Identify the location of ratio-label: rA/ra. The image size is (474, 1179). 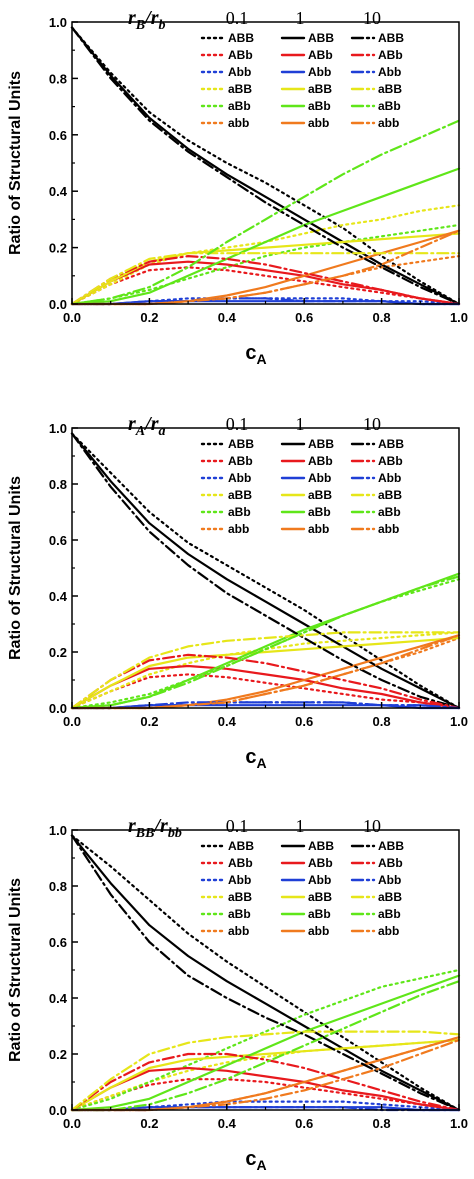
(147, 426).